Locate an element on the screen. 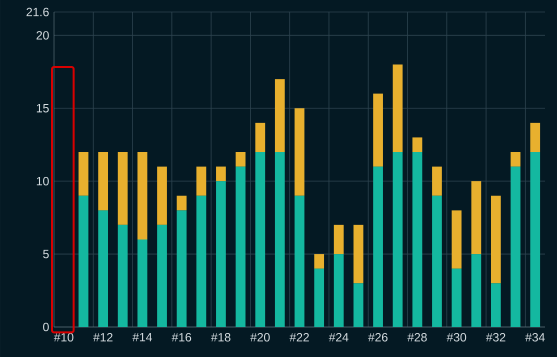 This screenshot has width=557, height=357. y-tick-label: 15 is located at coordinates (42, 108).